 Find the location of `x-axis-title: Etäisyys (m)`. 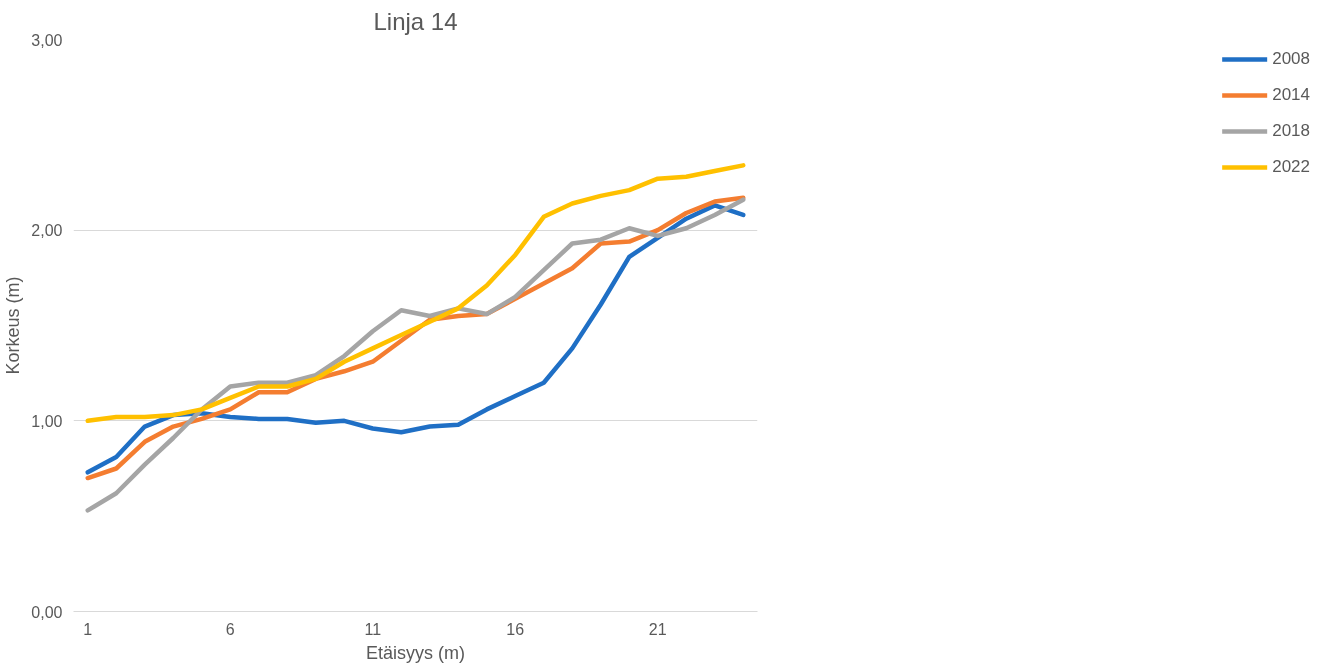

x-axis-title: Etäisyys (m) is located at coordinates (415, 652).